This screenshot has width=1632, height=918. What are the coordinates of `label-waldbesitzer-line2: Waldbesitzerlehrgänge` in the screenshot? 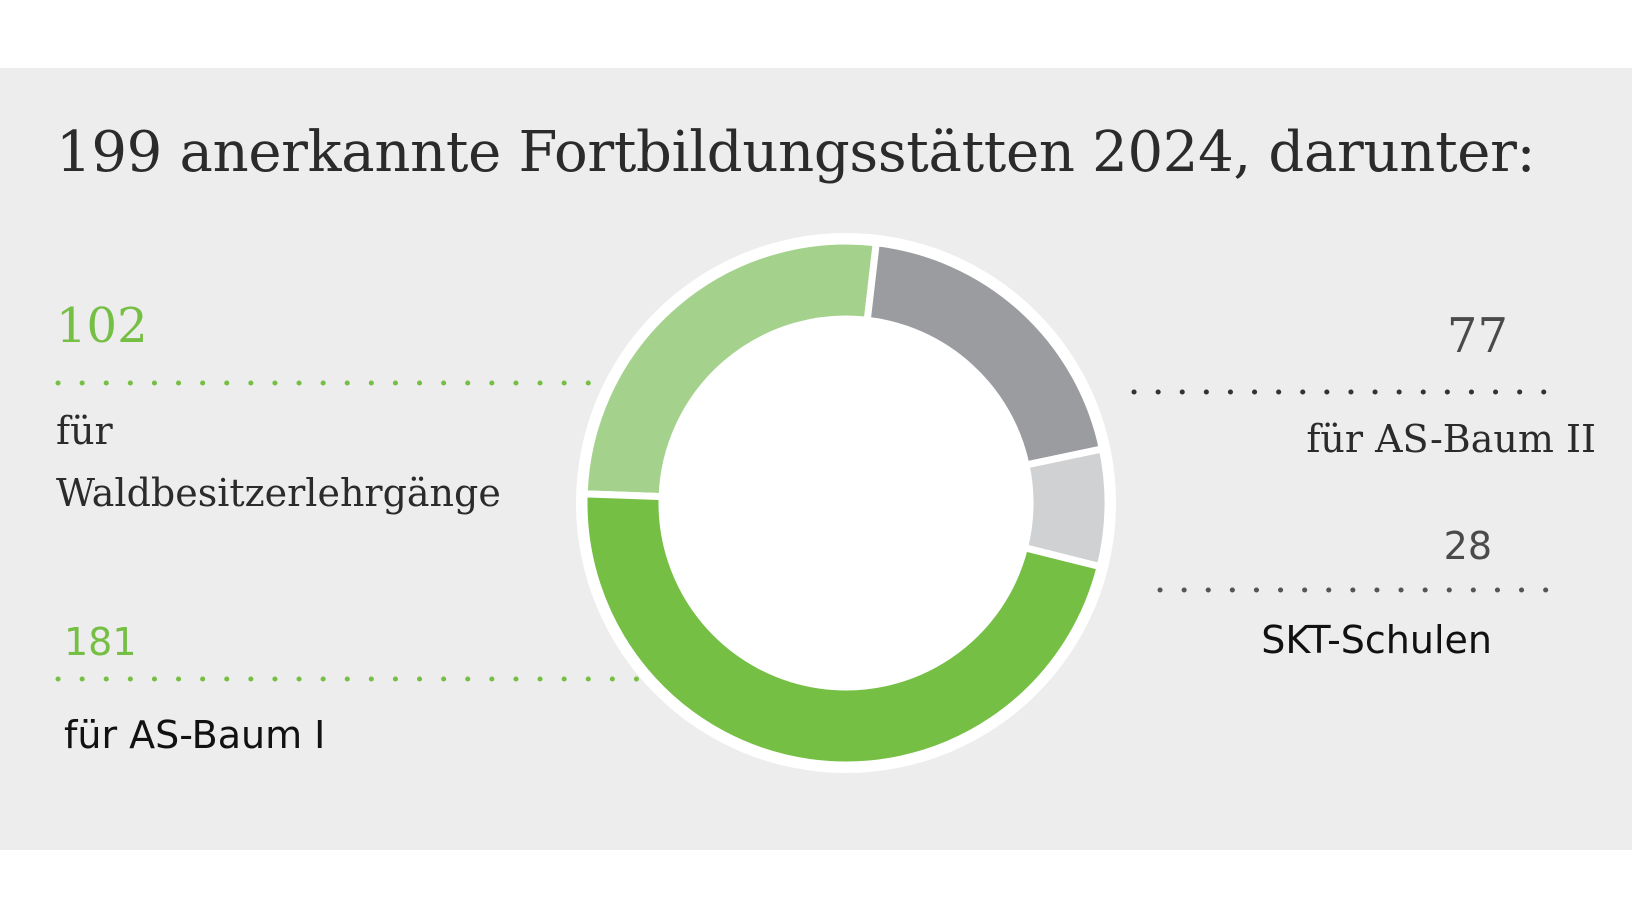 It's located at (278, 493).